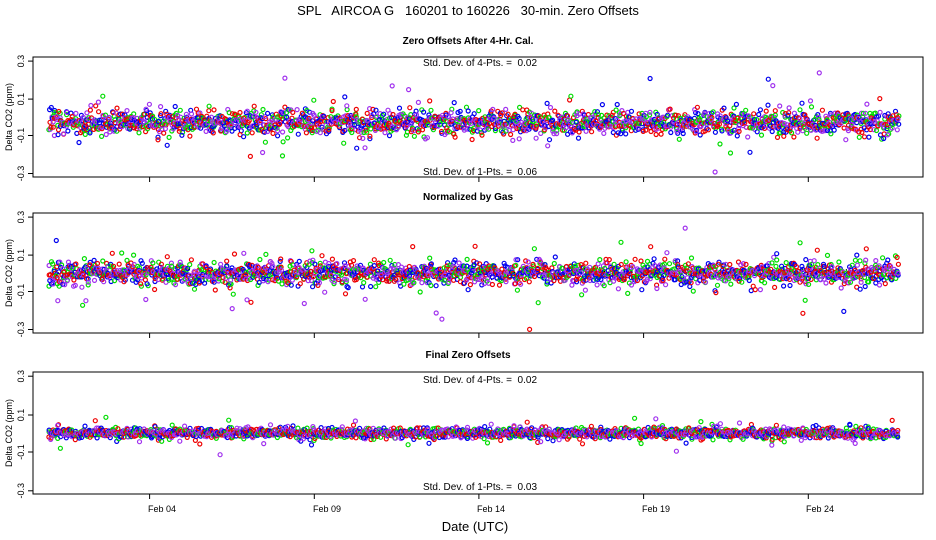 This screenshot has width=936, height=540. What do you see at coordinates (467, 355) in the screenshot?
I see `panel-title: Final Zero Offsets` at bounding box center [467, 355].